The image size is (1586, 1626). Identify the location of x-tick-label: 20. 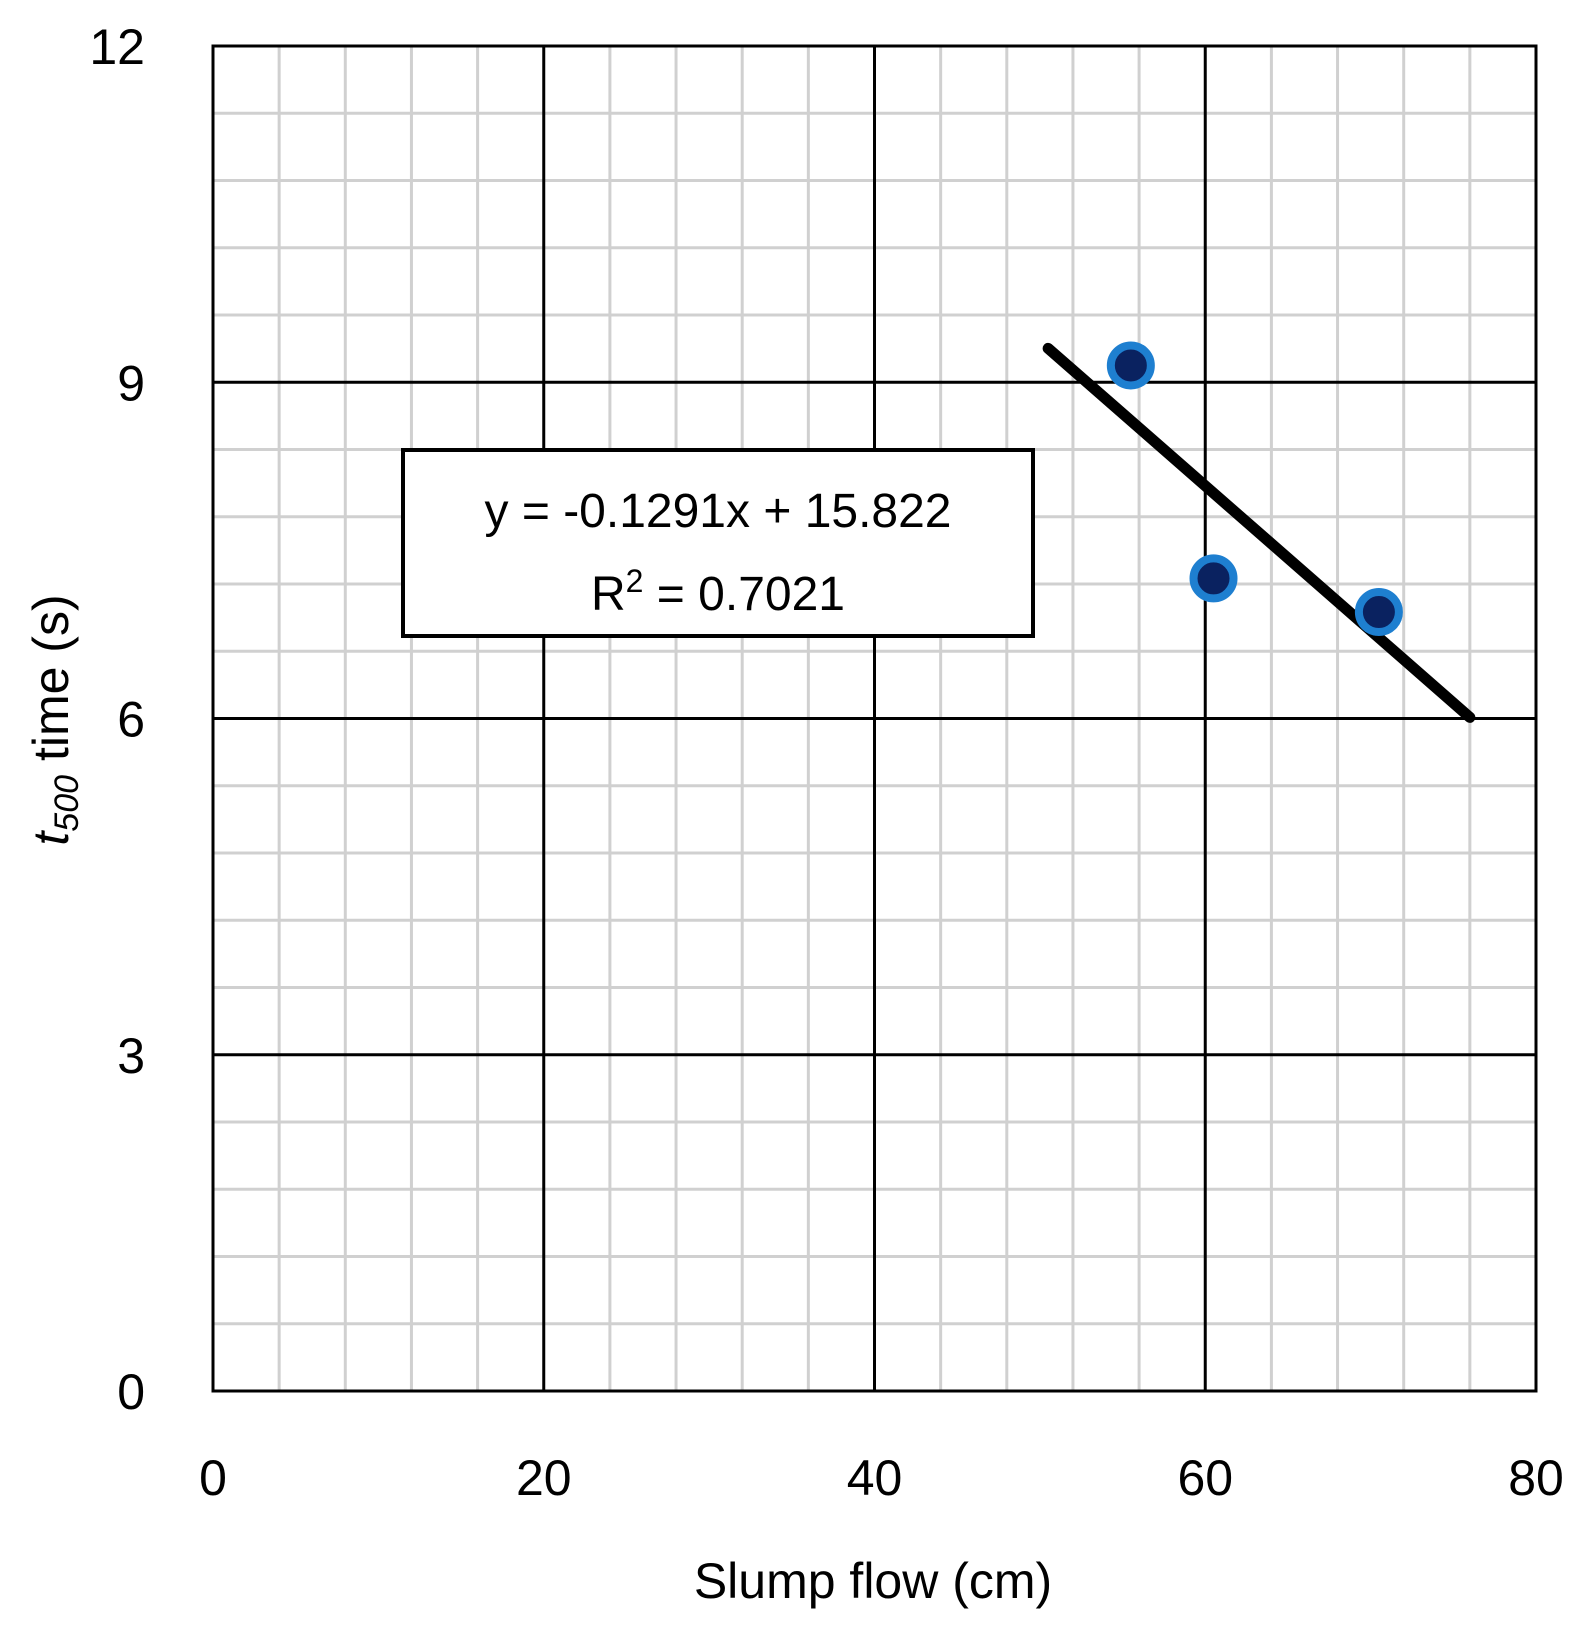
(544, 1478).